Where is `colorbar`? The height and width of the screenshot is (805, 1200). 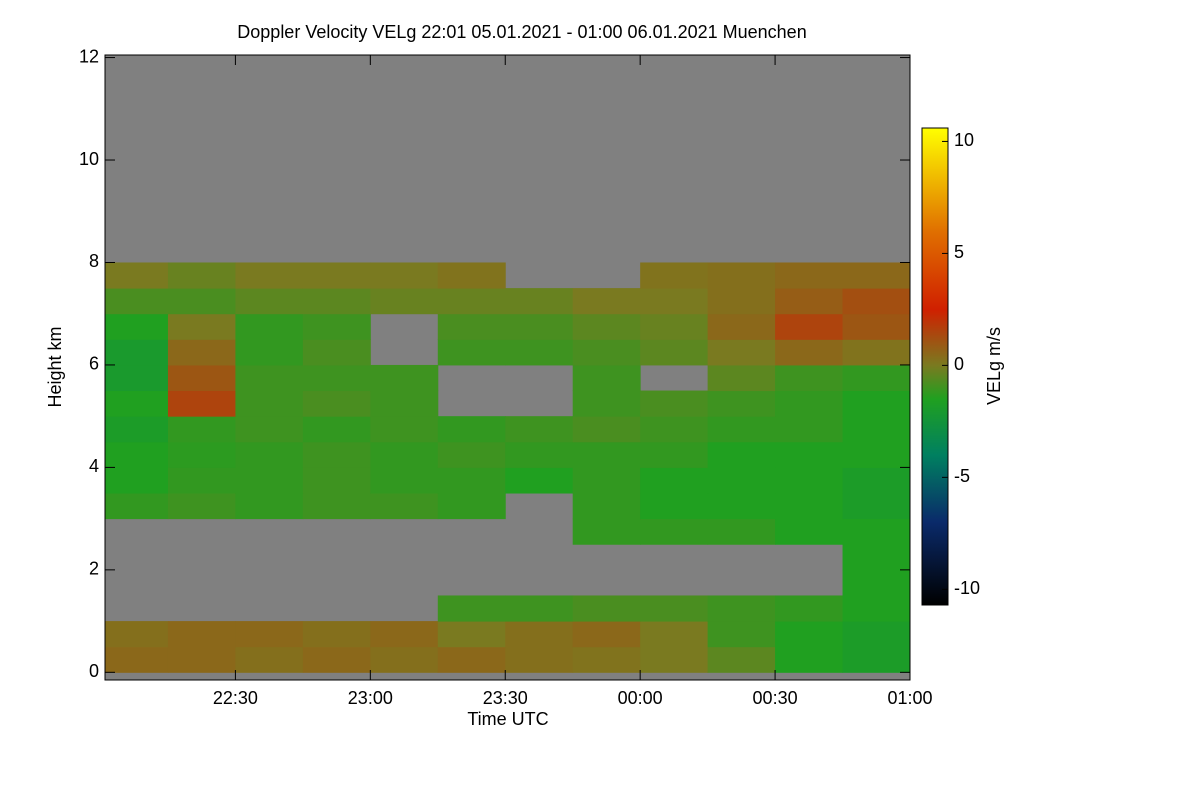 colorbar is located at coordinates (935, 366).